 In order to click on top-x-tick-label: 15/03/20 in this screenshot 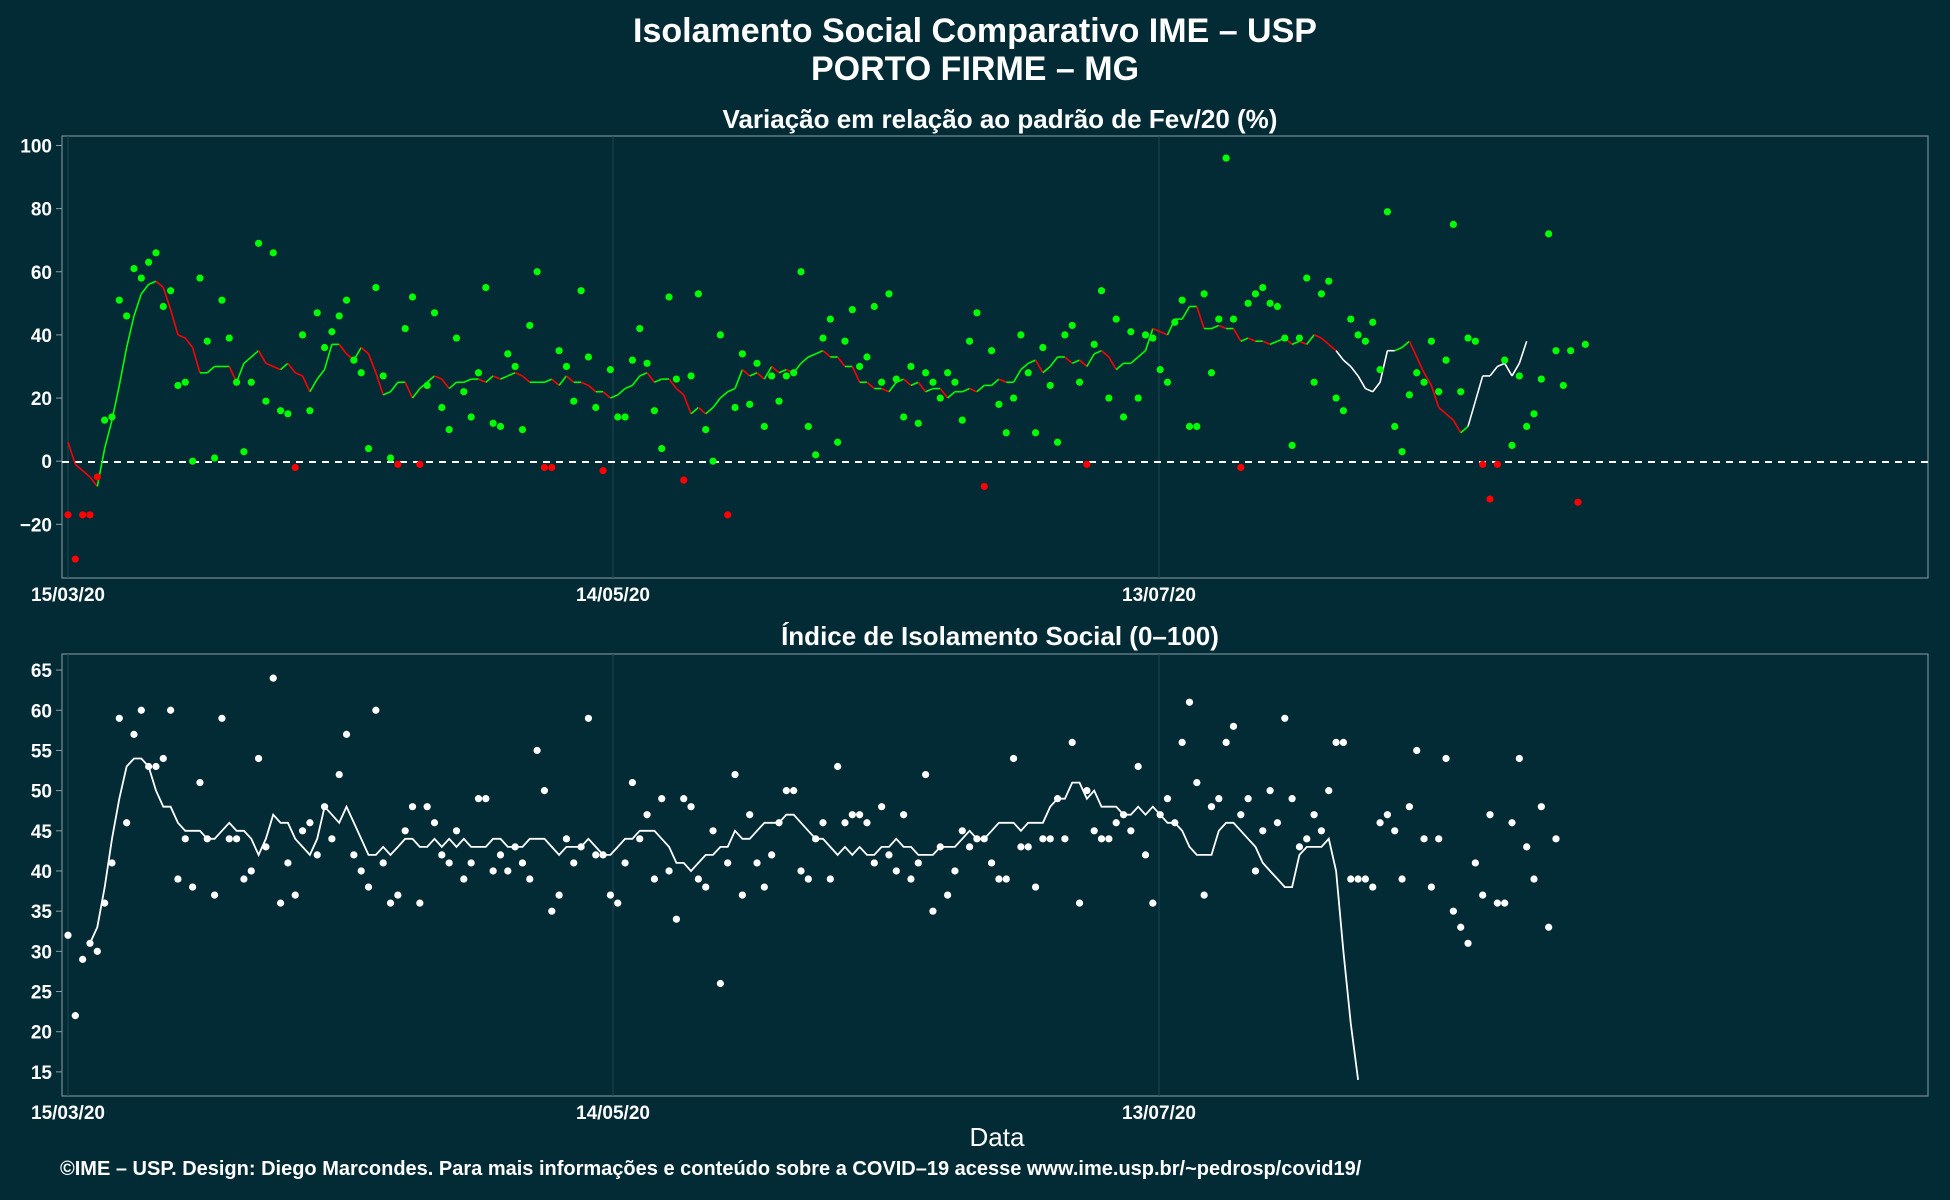, I will do `click(68, 595)`.